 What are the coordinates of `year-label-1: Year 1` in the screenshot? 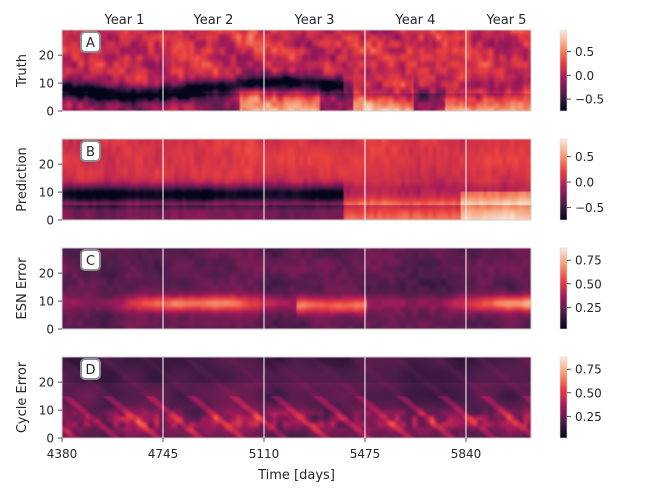 It's located at (124, 20).